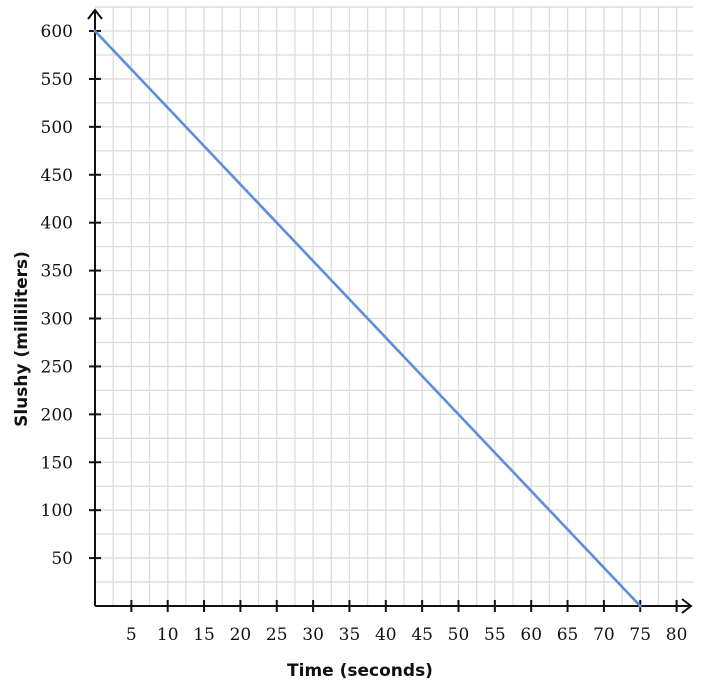  What do you see at coordinates (360, 671) in the screenshot?
I see `x-axis-title: Time (seconds)` at bounding box center [360, 671].